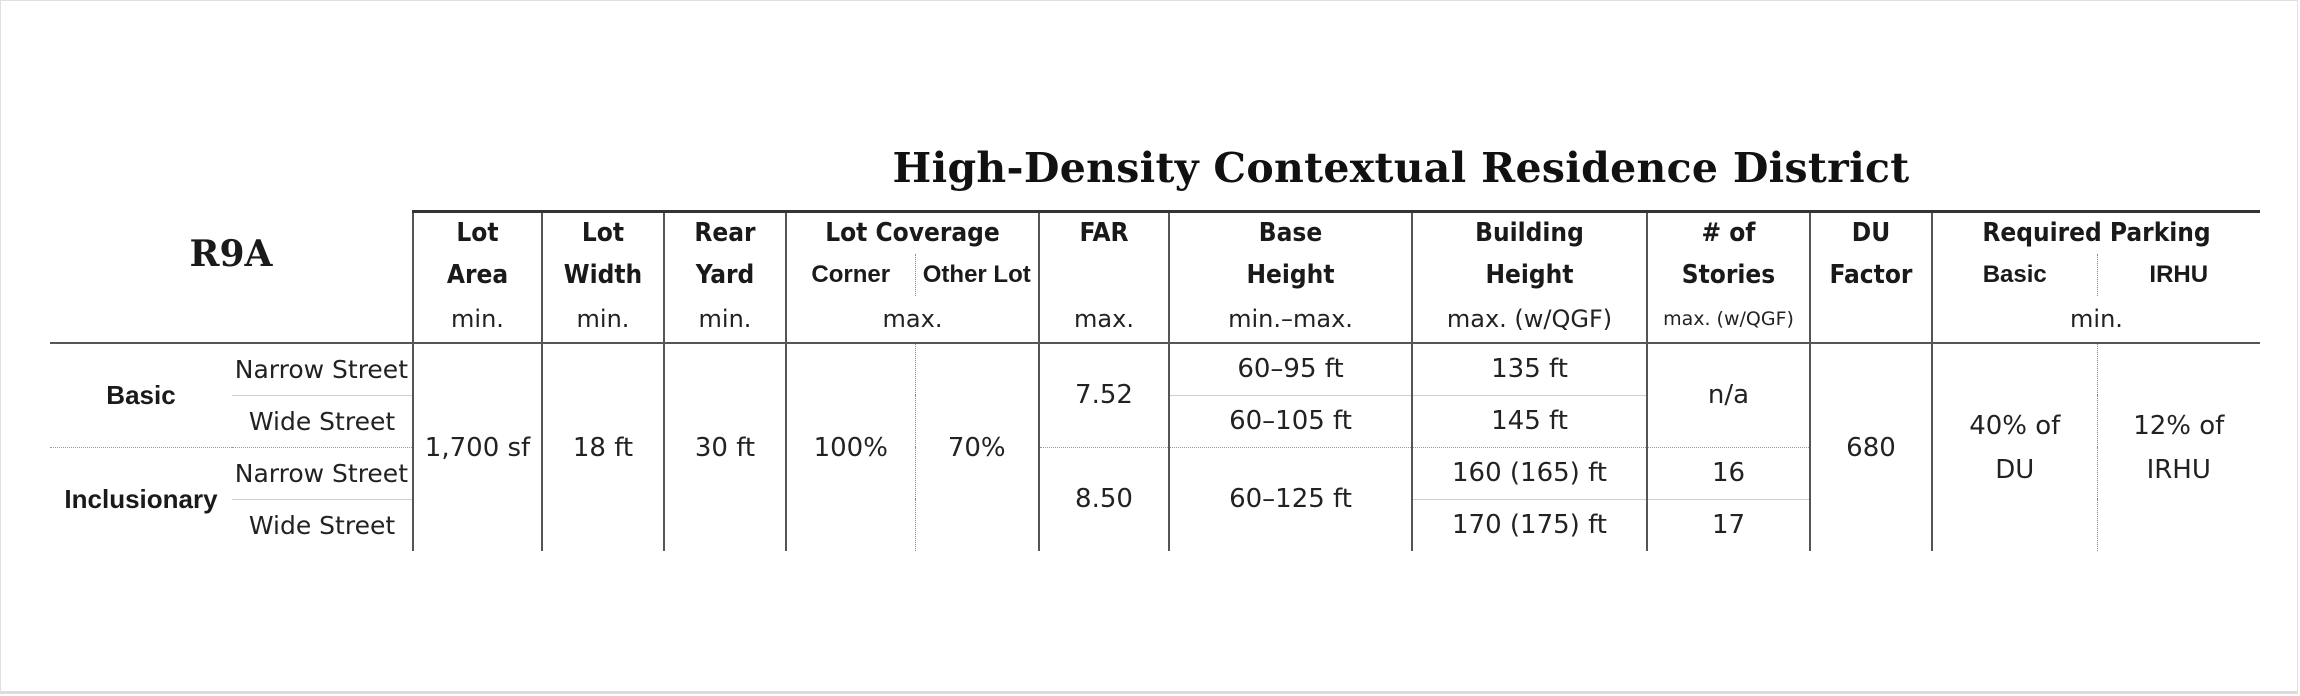  What do you see at coordinates (912, 320) in the screenshot?
I see `unit-lot-coverage: max.` at bounding box center [912, 320].